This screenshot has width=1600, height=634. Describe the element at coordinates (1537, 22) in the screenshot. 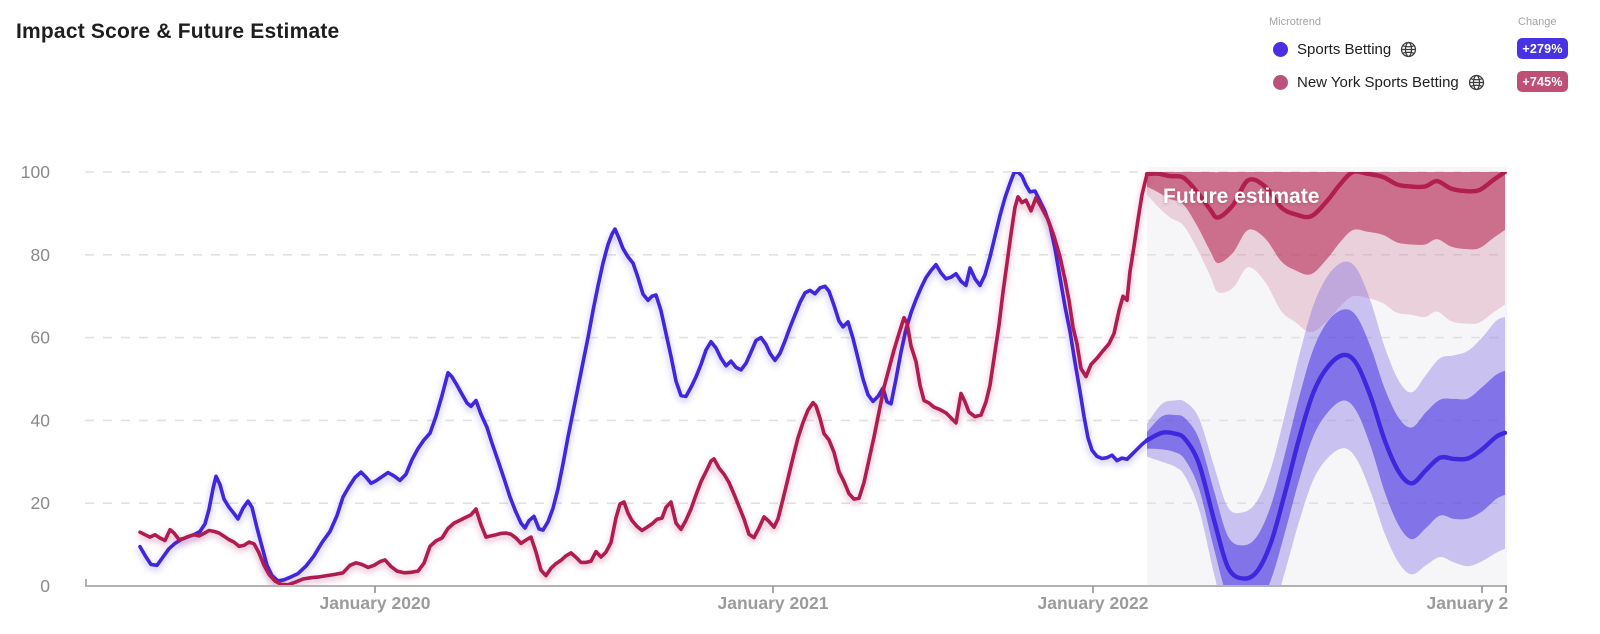

I see `legend-change-header: Change` at that location.